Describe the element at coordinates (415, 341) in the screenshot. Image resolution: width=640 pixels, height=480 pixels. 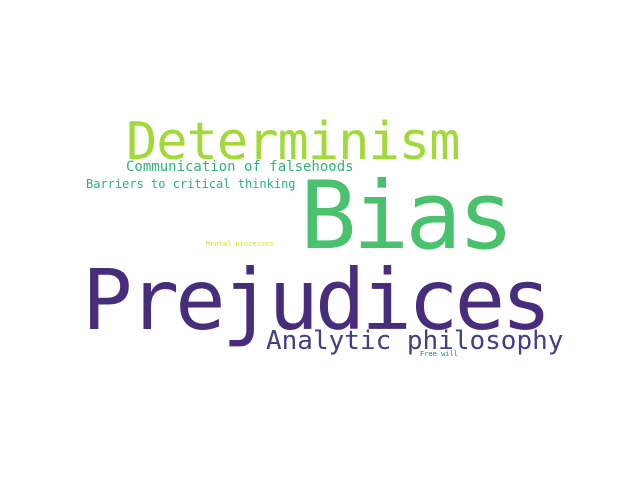
I see `word-analytic-philosophy: Analytic philosophy` at that location.